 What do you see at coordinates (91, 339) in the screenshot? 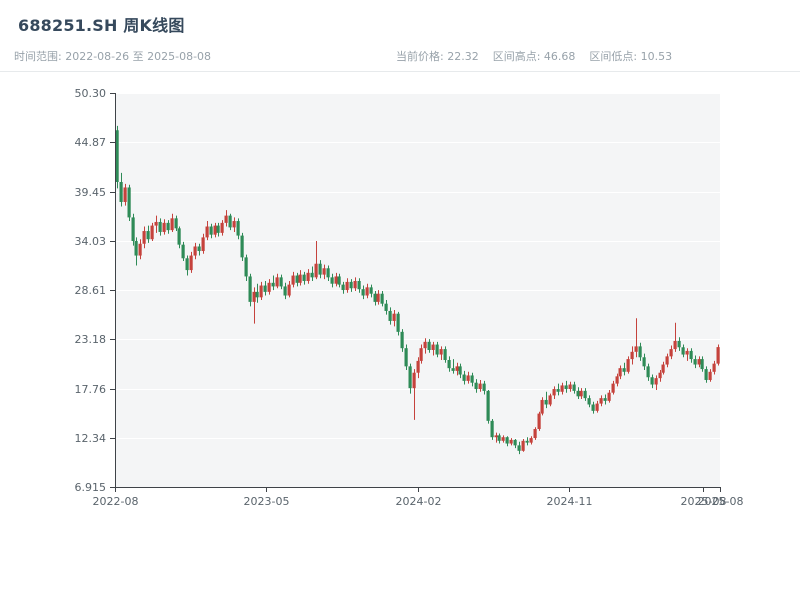
I see `y-tick-label: 23.18` at bounding box center [91, 339].